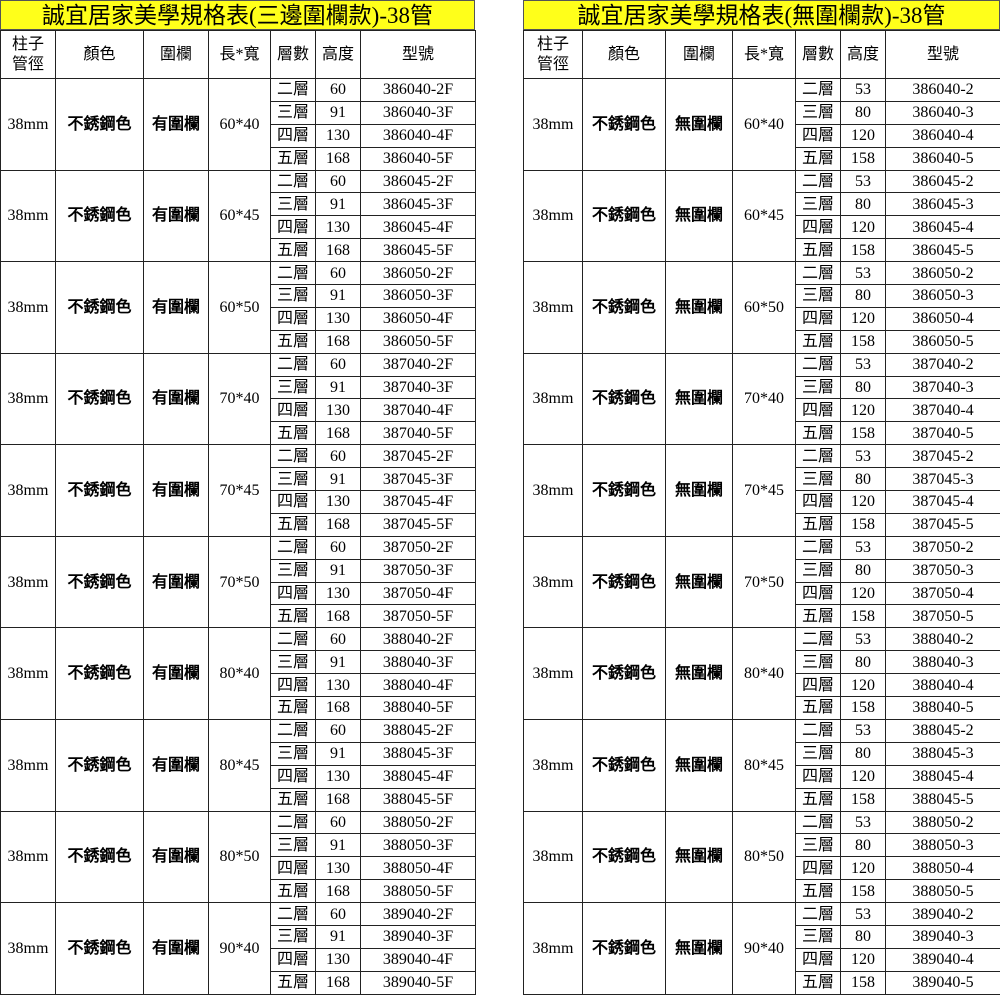 The image size is (1000, 995). Describe the element at coordinates (761, 673) in the screenshot. I see `table-row: 38mm 不銹鋼色 無圍欄 80*40 二層 53 388040-2` at that location.